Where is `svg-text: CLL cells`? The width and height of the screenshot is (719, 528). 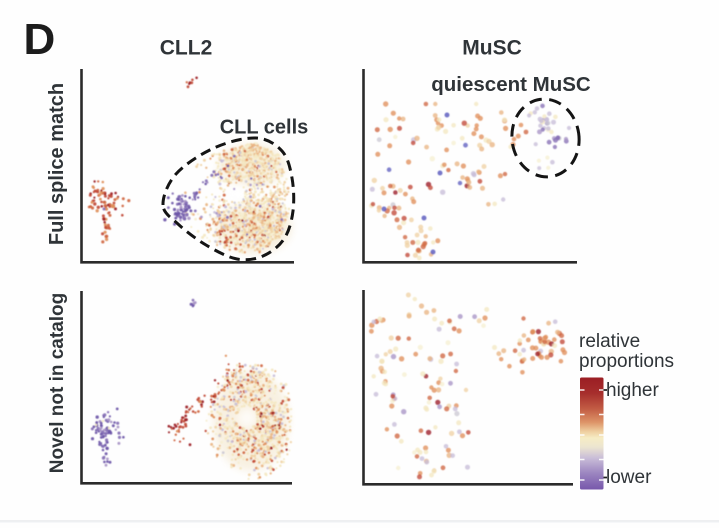
svg-text: CLL cells is located at coordinates (264, 128).